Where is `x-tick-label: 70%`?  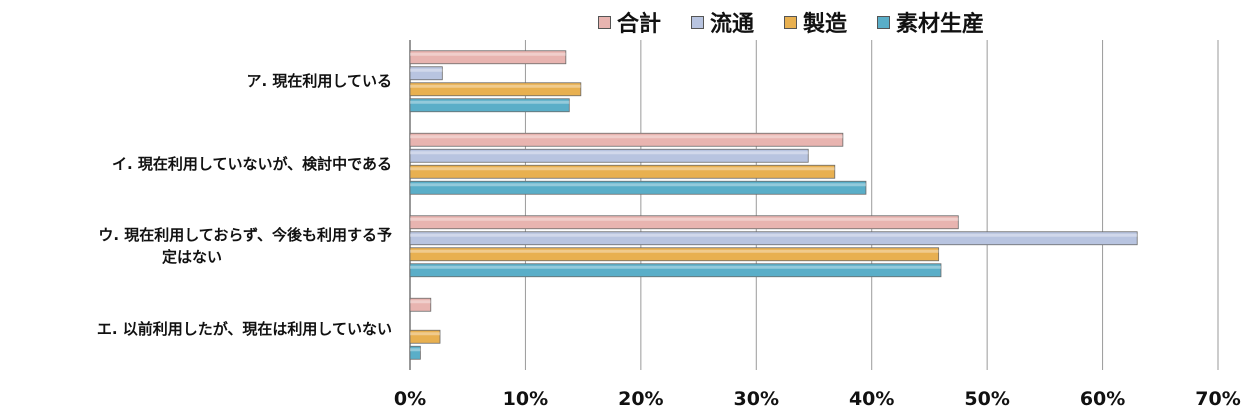 x-tick-label: 70% is located at coordinates (1218, 399).